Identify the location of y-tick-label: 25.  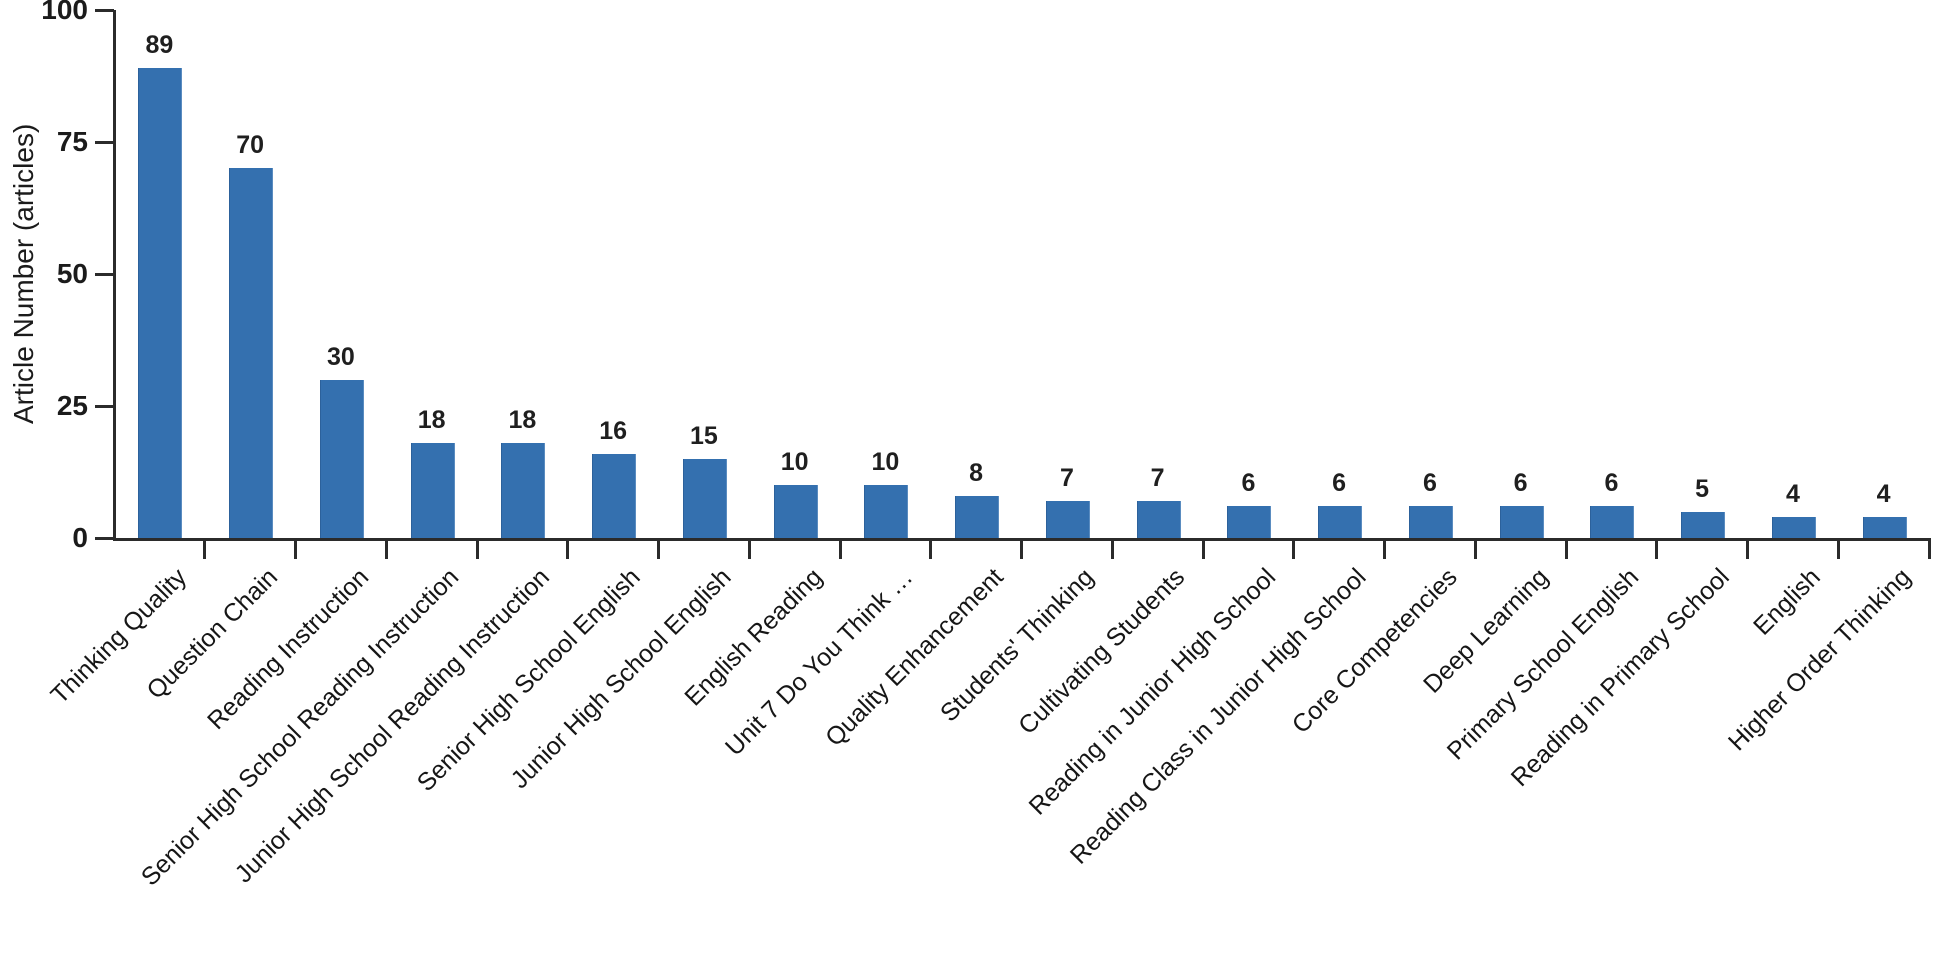
(72, 405).